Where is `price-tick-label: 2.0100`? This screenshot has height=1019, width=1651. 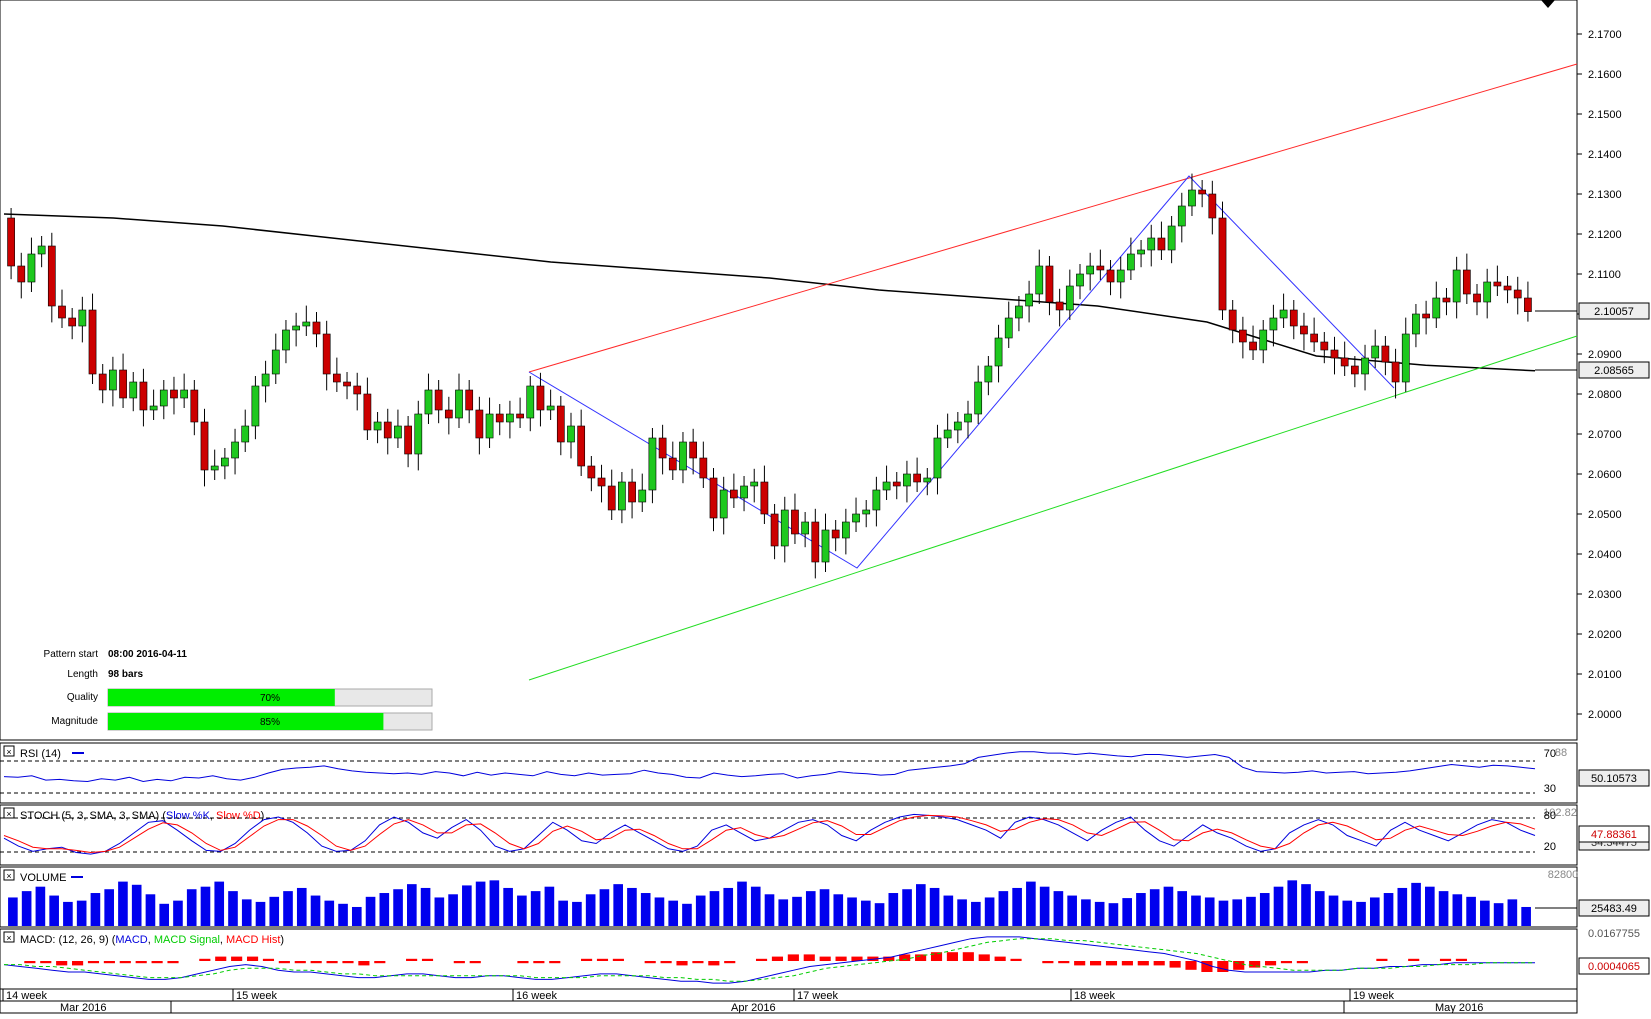 price-tick-label: 2.0100 is located at coordinates (1605, 675).